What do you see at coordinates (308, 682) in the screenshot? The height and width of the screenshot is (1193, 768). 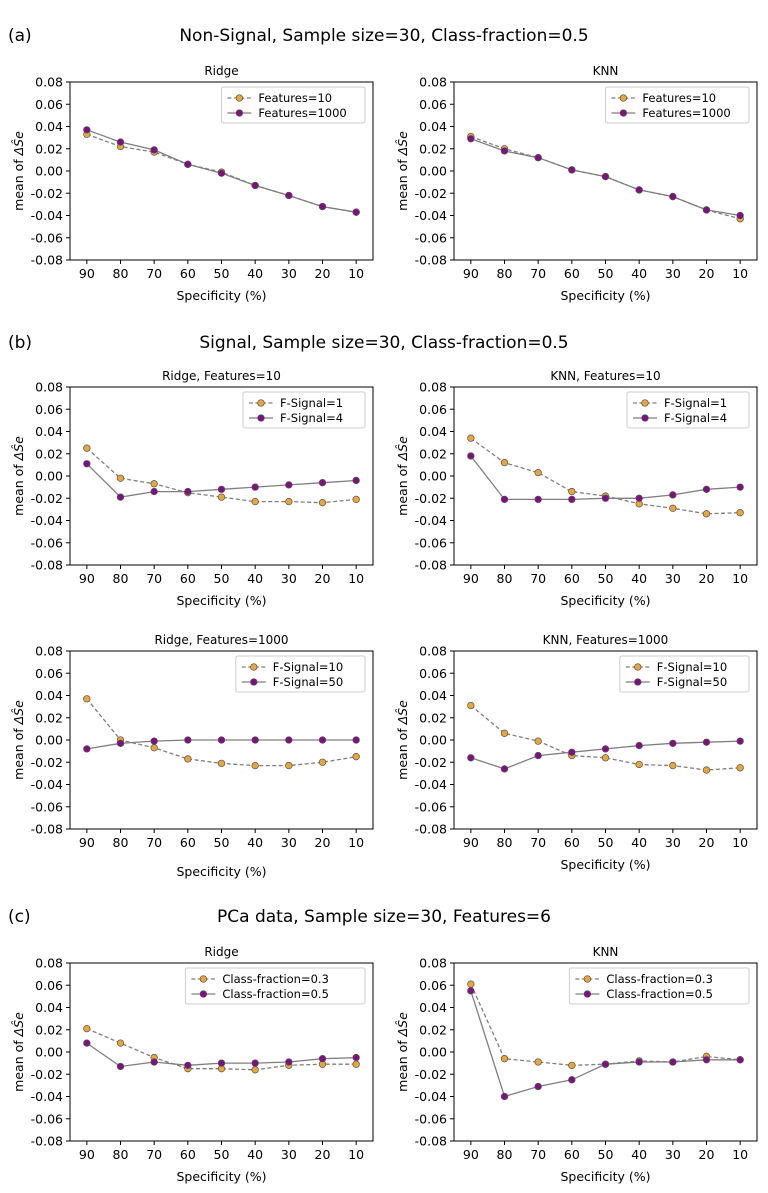 I see `legend-label: F-Signal=50` at bounding box center [308, 682].